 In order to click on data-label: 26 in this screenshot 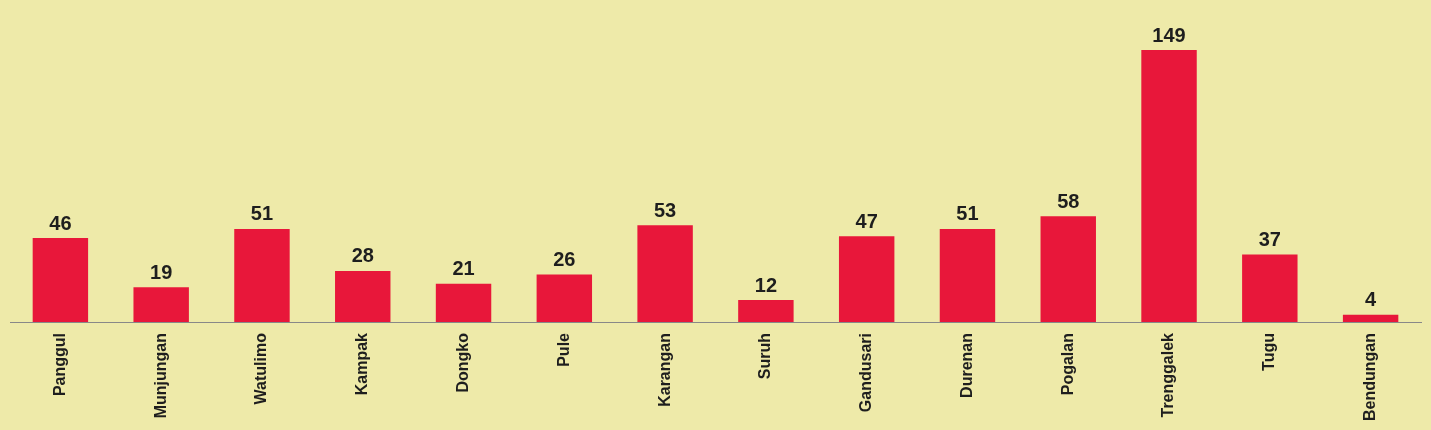, I will do `click(564, 259)`.